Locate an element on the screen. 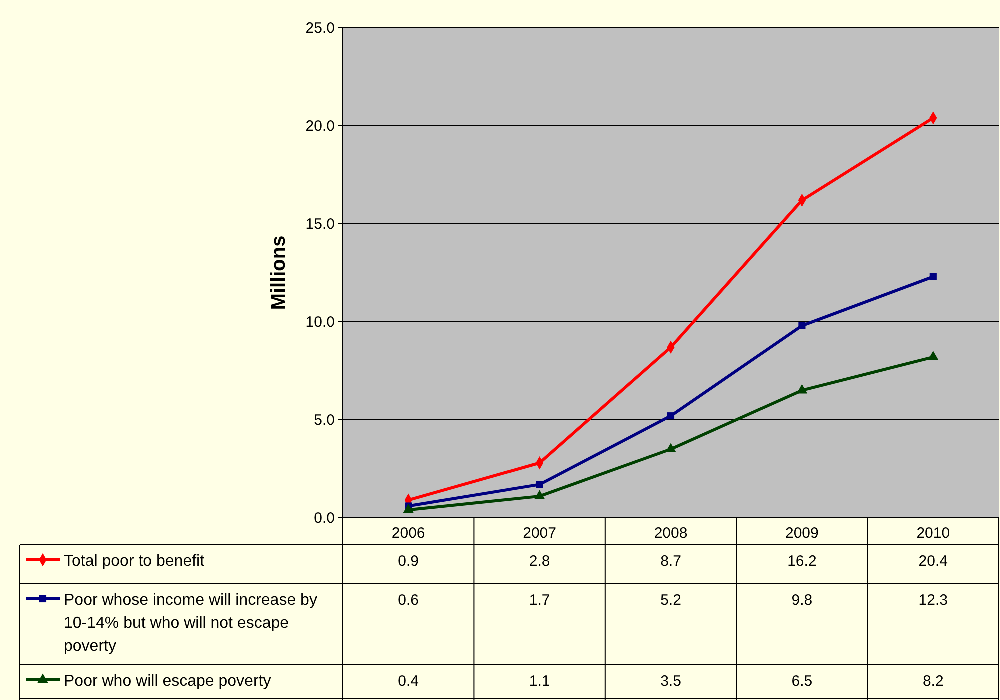 The image size is (1000, 700). y-tick-label: 0.0 is located at coordinates (324, 518).